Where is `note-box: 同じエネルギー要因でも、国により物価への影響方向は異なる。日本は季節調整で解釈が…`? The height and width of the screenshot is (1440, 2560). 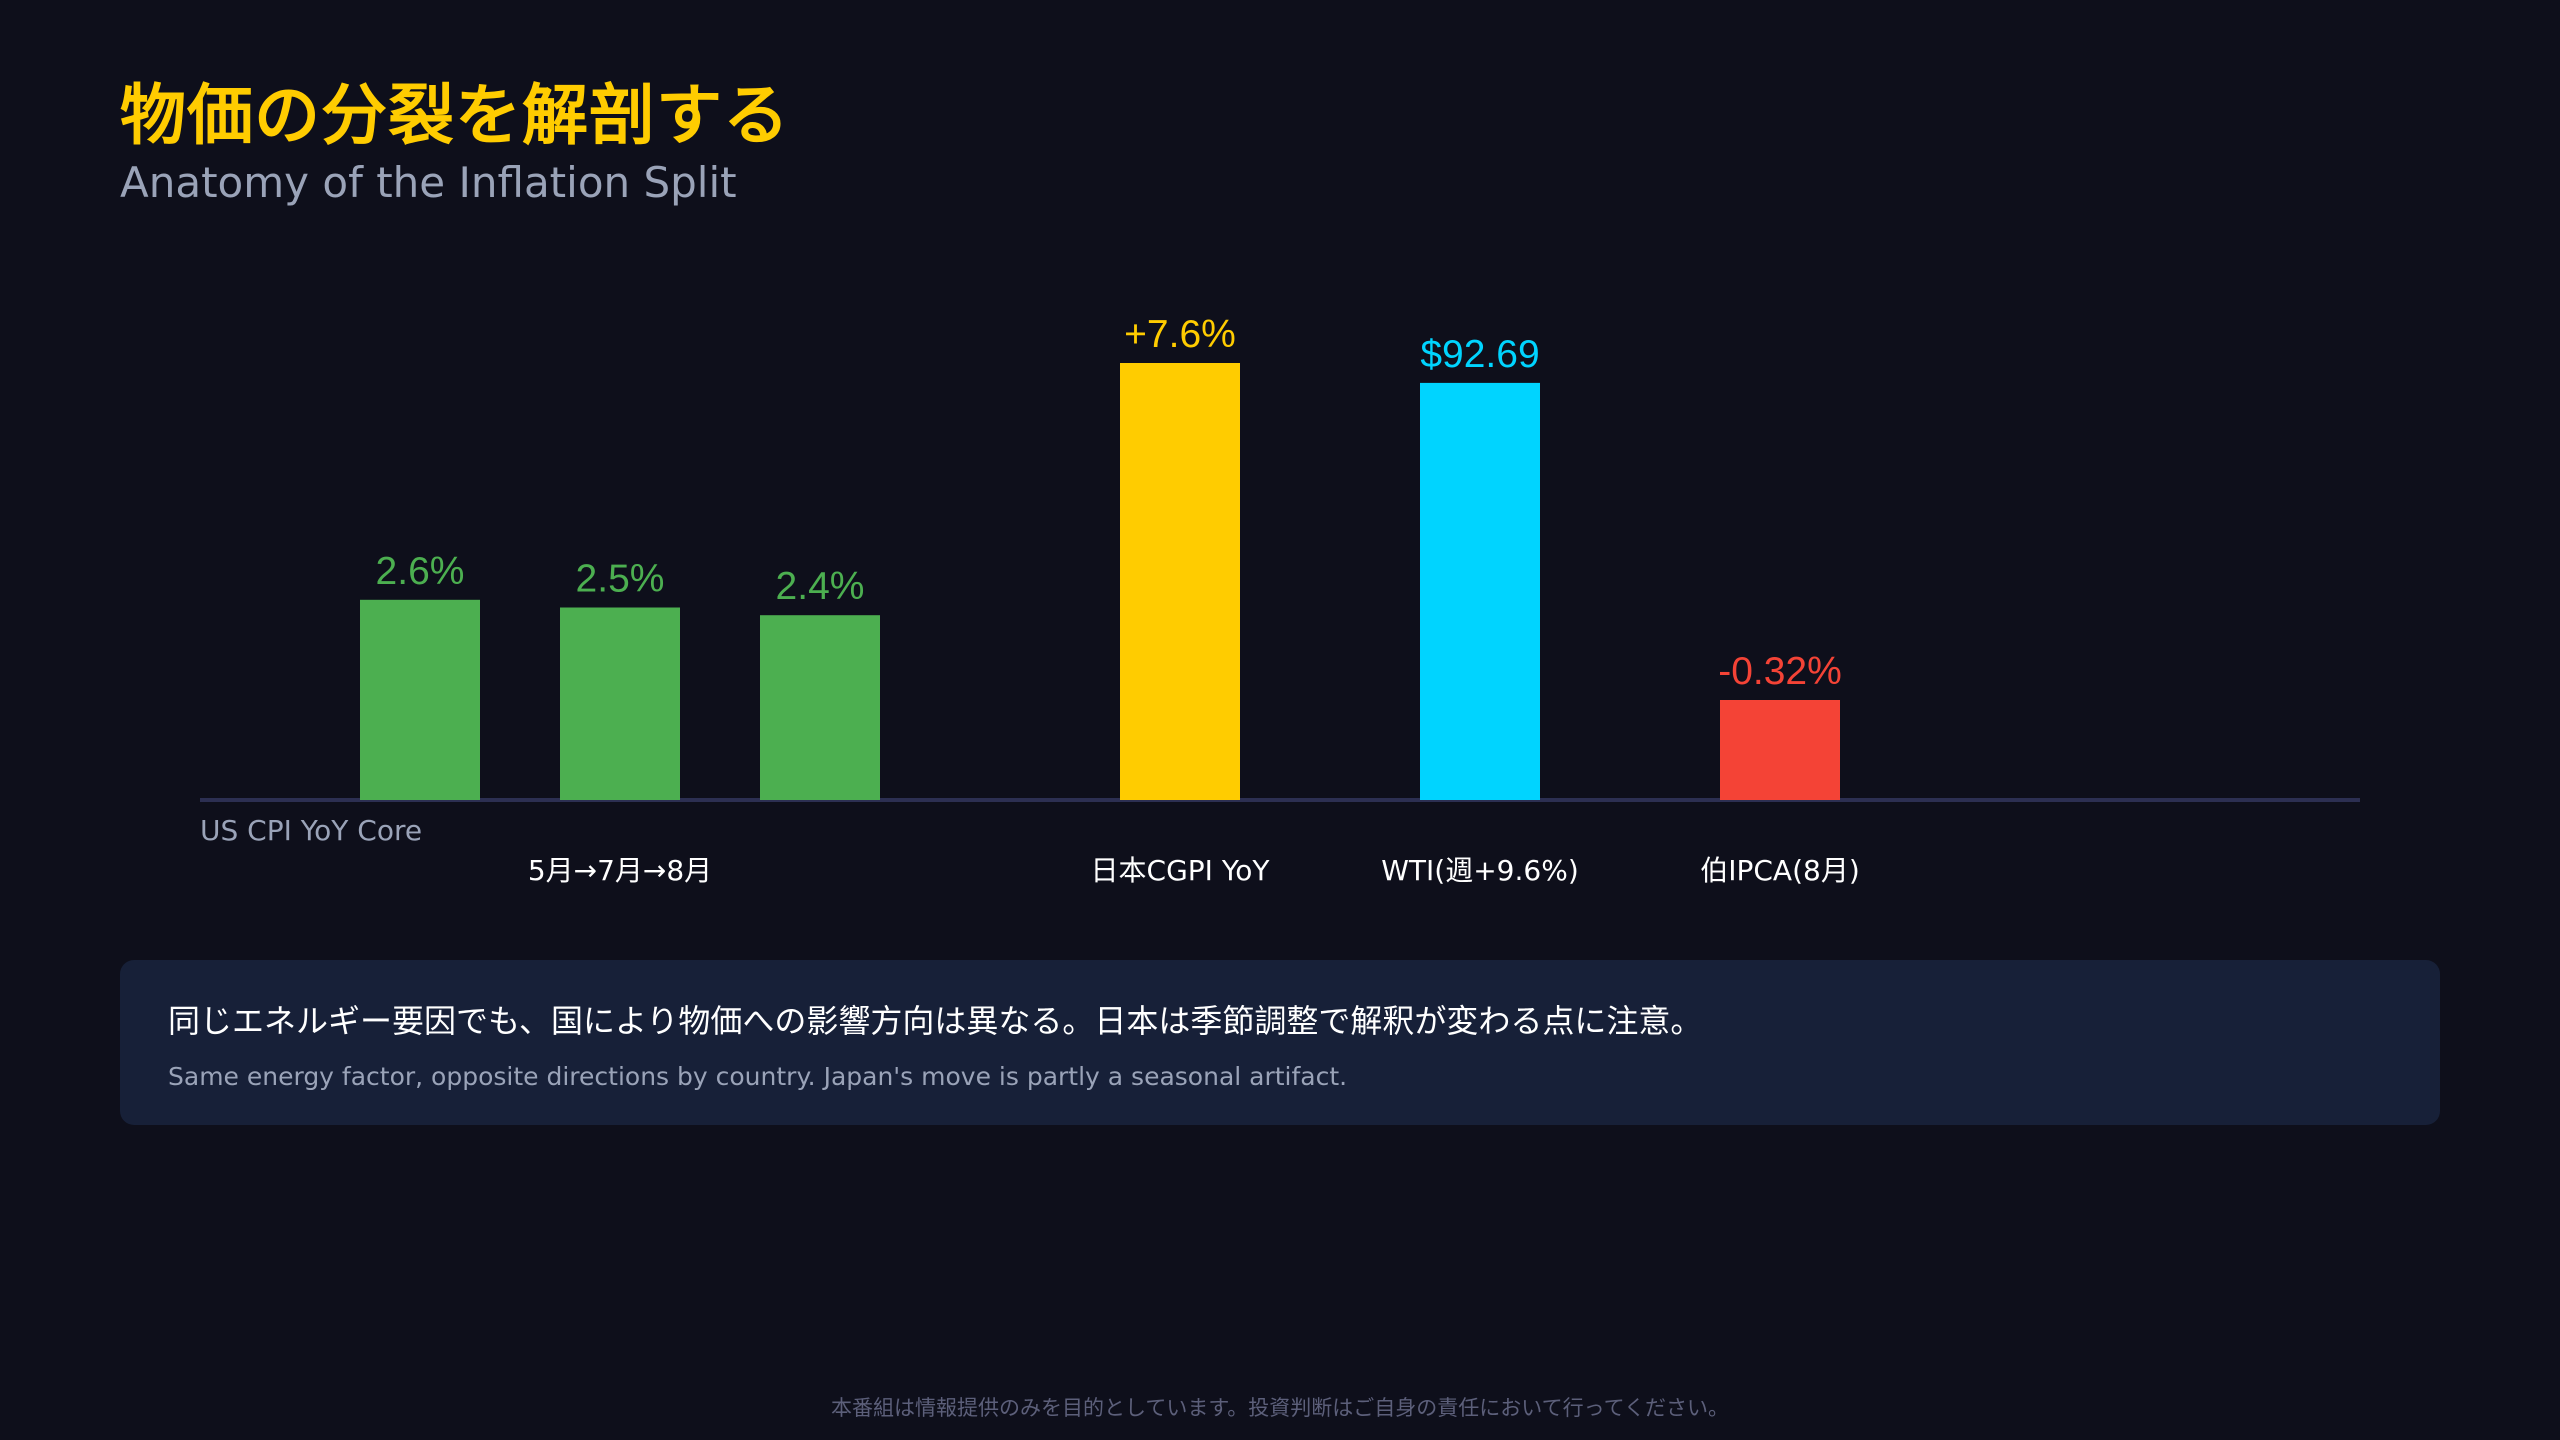
note-box: 同じエネルギー要因でも、国により物価への影響方向は異なる。日本は季節調整で解釈が… is located at coordinates (1280, 1042).